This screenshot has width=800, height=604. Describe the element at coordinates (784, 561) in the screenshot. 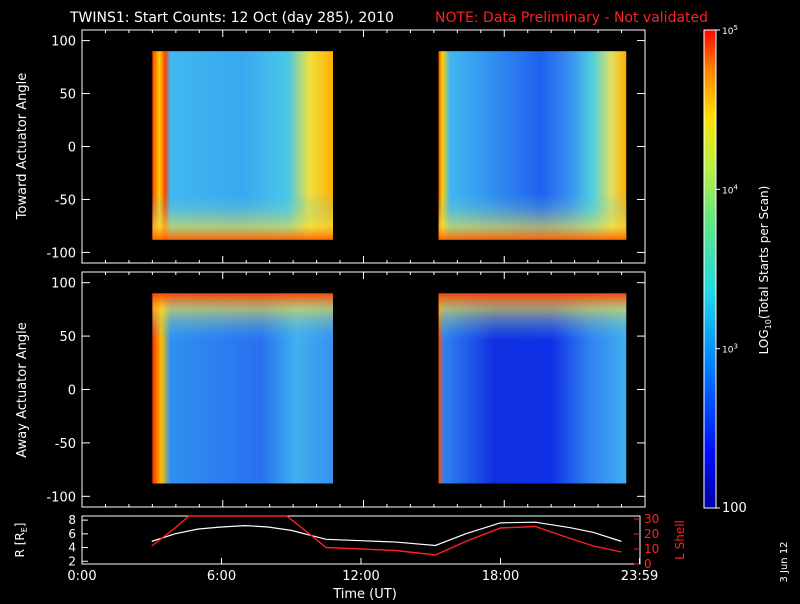

I see `date-stamp: 3 Jun 12` at that location.